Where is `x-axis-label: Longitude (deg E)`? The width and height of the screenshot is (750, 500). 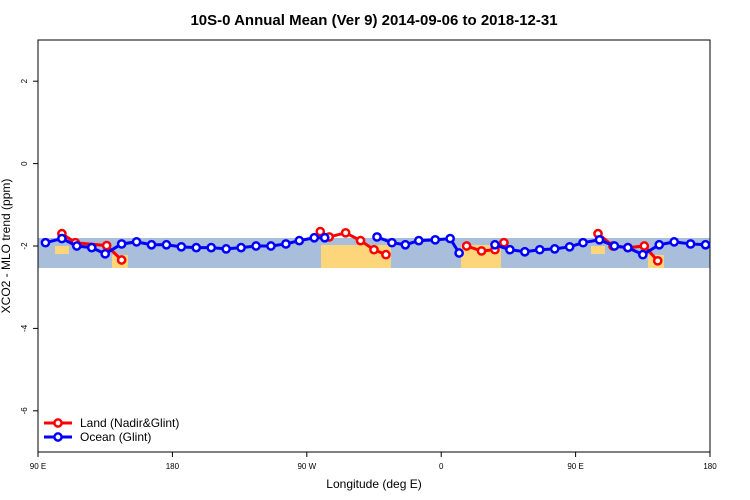 x-axis-label: Longitude (deg E) is located at coordinates (373, 484).